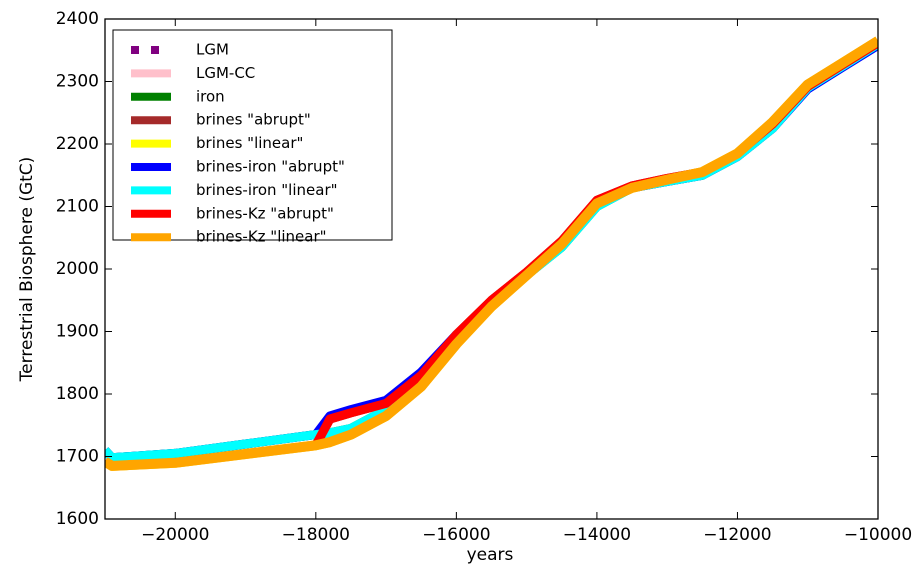 The height and width of the screenshot is (567, 924). Describe the element at coordinates (77, 394) in the screenshot. I see `y-tick-label: 1800` at that location.